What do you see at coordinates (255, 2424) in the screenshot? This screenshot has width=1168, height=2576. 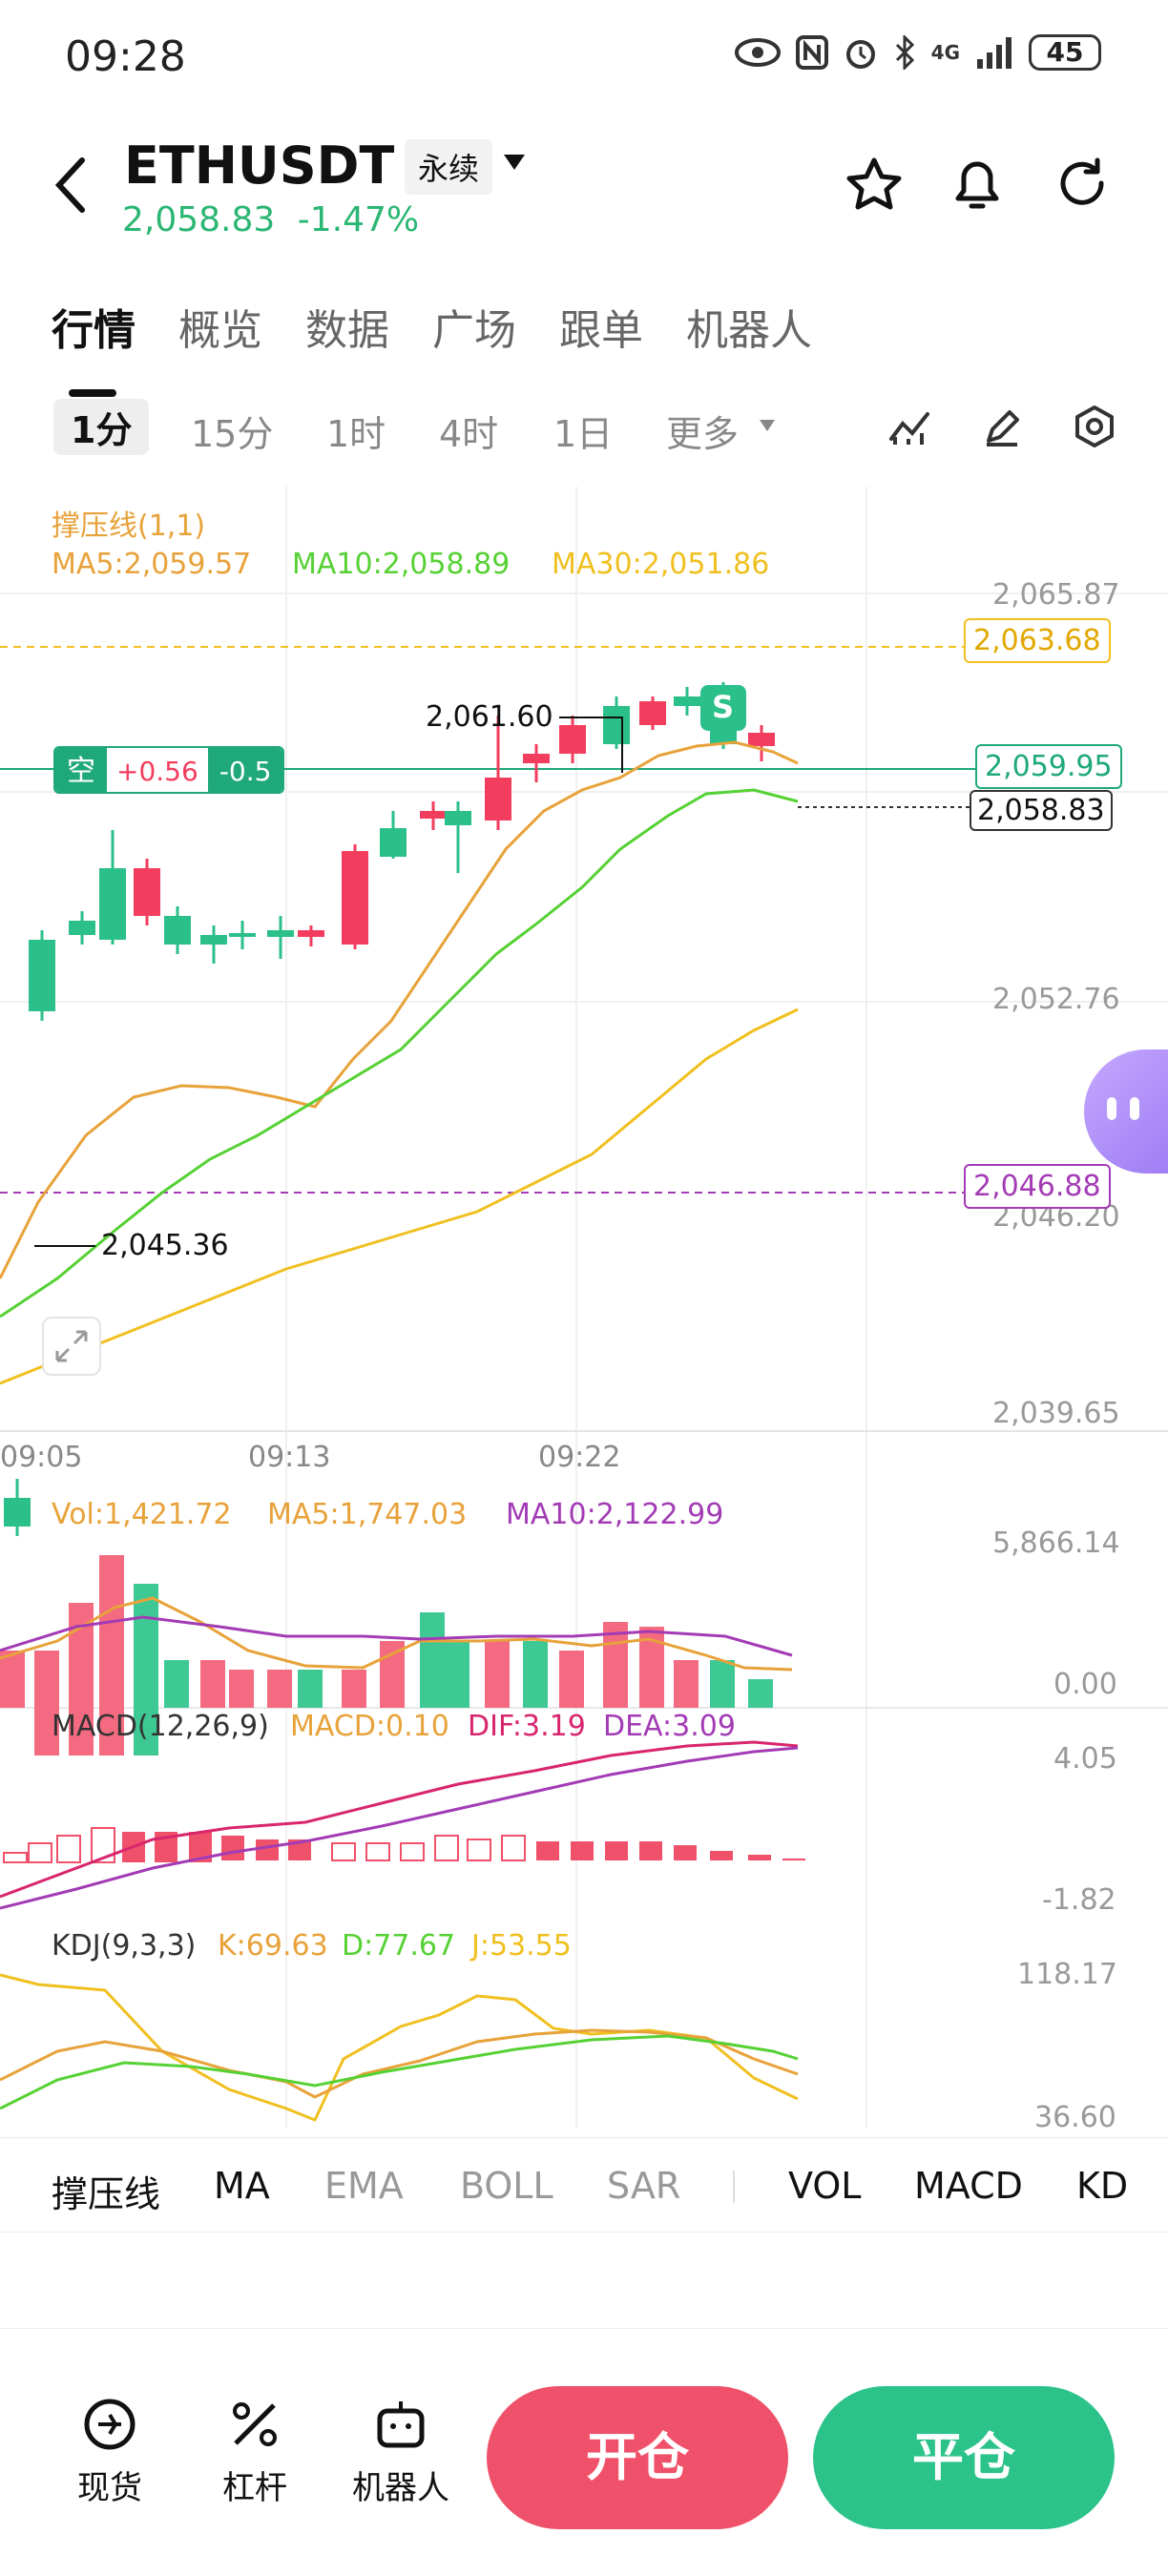 I see `leverage-icon` at bounding box center [255, 2424].